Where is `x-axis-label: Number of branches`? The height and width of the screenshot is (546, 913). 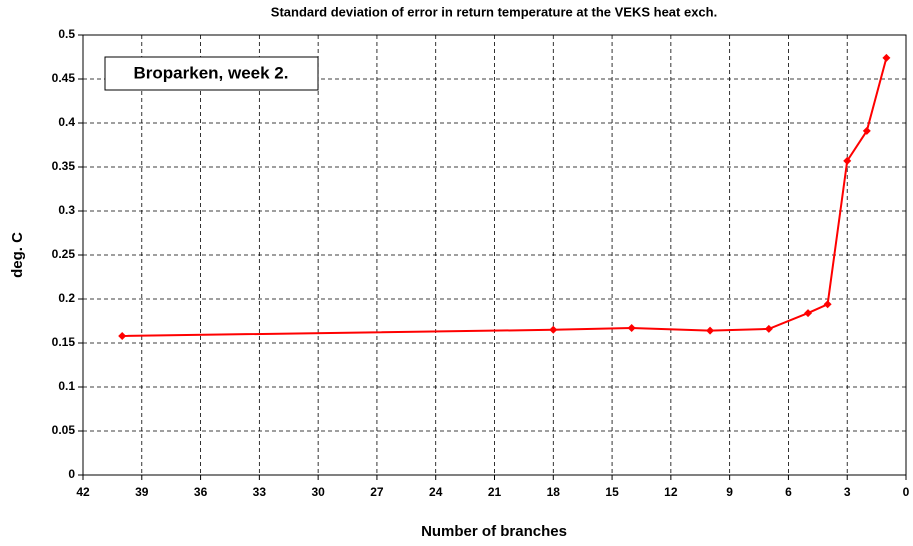 x-axis-label: Number of branches is located at coordinates (494, 531).